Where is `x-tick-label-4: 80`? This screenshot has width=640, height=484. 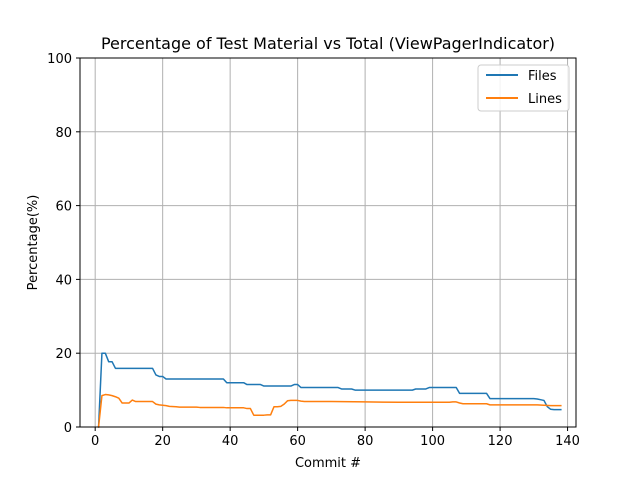 x-tick-label-4: 80 is located at coordinates (365, 441).